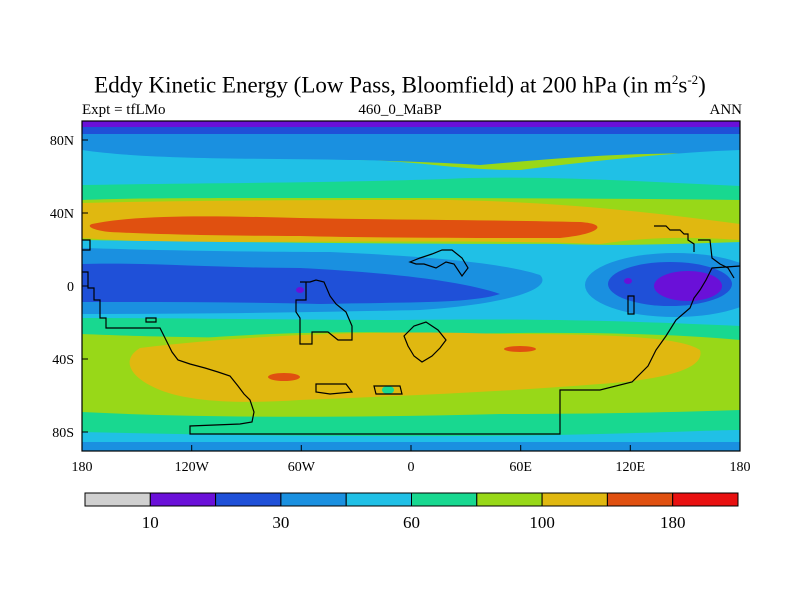 Image resolution: width=800 pixels, height=600 pixels. Describe the element at coordinates (63, 433) in the screenshot. I see `y-tick-label: 80S` at that location.